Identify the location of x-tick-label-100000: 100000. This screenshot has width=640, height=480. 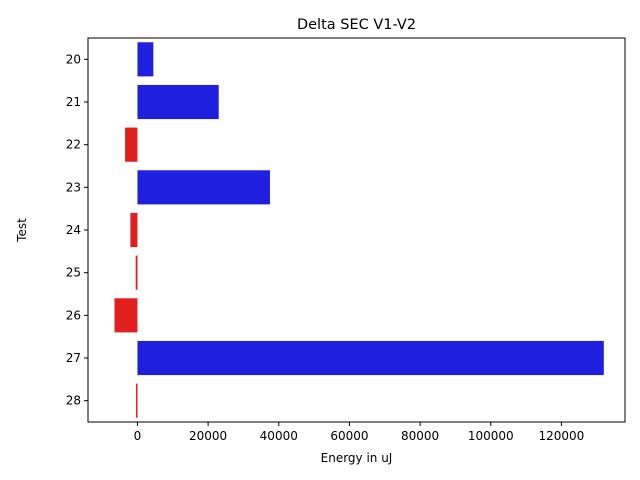
(491, 436).